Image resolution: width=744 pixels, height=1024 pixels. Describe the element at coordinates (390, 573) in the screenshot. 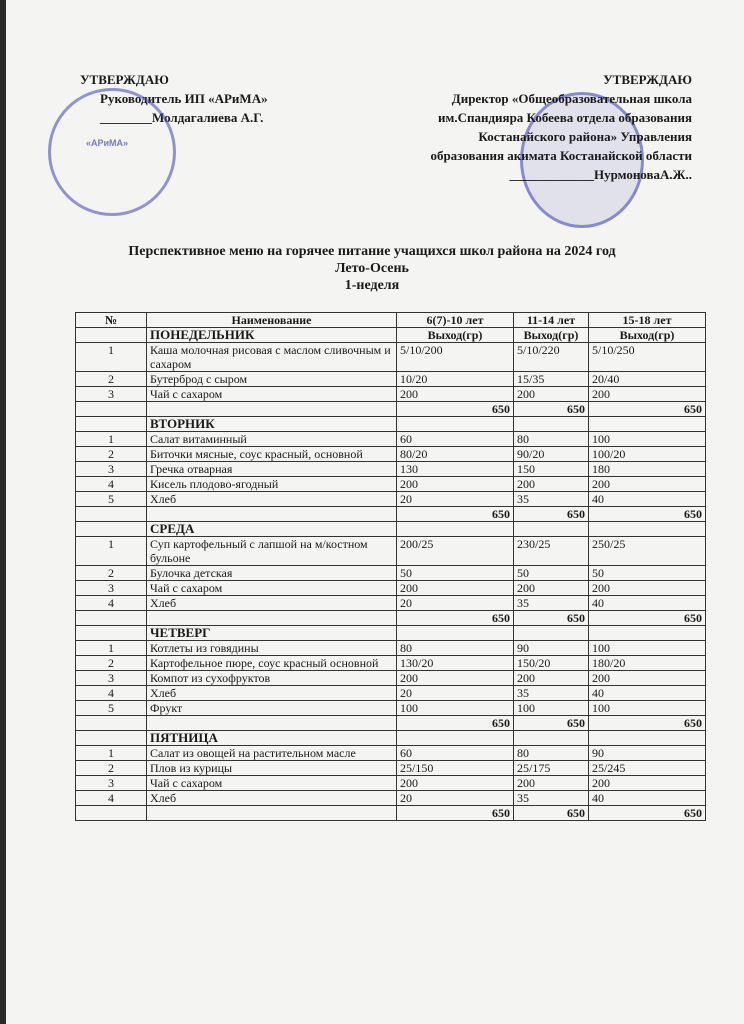

I see `menu-item-row: 2 Булочка детская 50 50 50` at that location.